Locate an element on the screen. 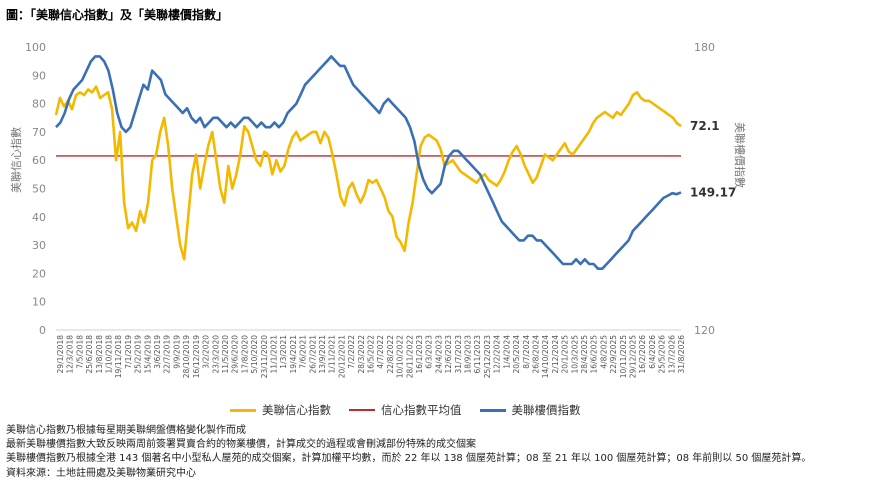 This screenshot has width=887, height=493. left-tick-label: 0 is located at coordinates (42, 330).